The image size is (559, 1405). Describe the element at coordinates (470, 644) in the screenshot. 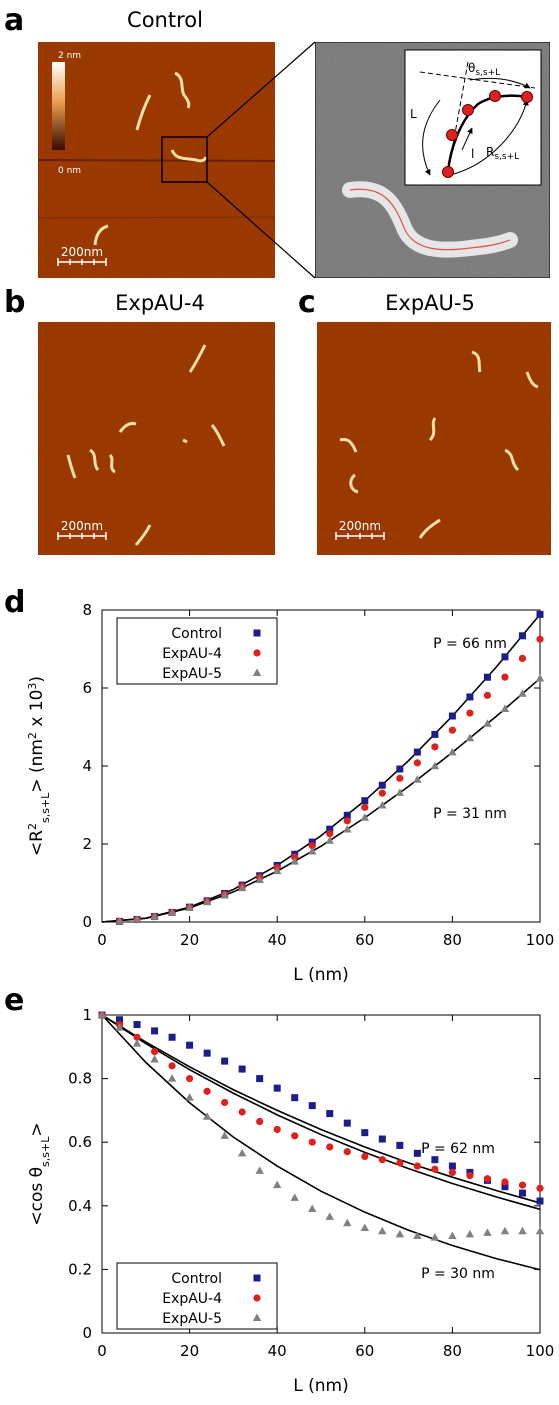

I see `annotation: P = 66 nm` at that location.